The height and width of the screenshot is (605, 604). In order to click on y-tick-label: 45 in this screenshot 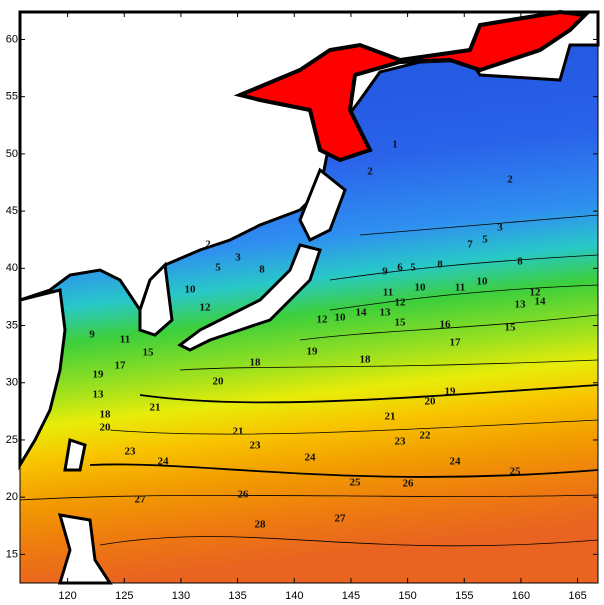, I will do `click(12, 211)`.